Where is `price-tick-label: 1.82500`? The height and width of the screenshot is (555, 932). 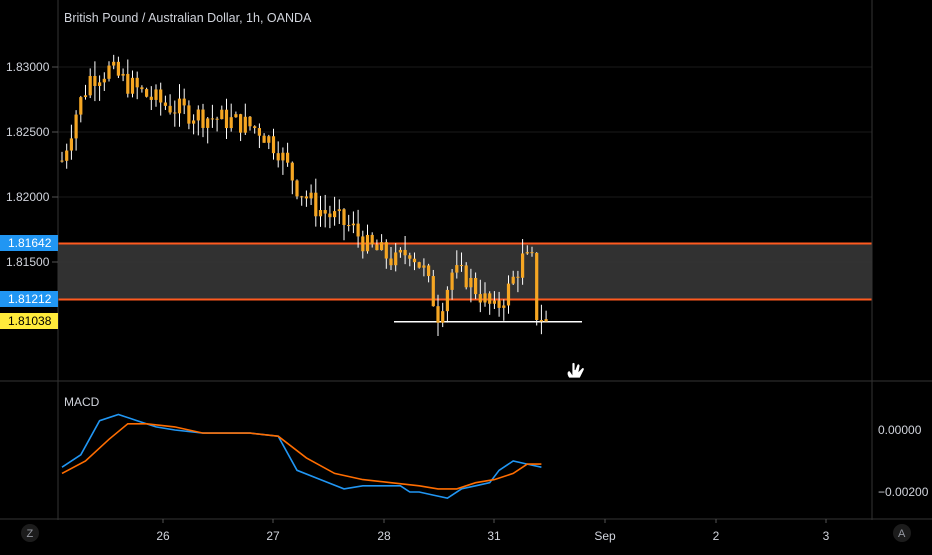
price-tick-label: 1.82500 is located at coordinates (28, 132).